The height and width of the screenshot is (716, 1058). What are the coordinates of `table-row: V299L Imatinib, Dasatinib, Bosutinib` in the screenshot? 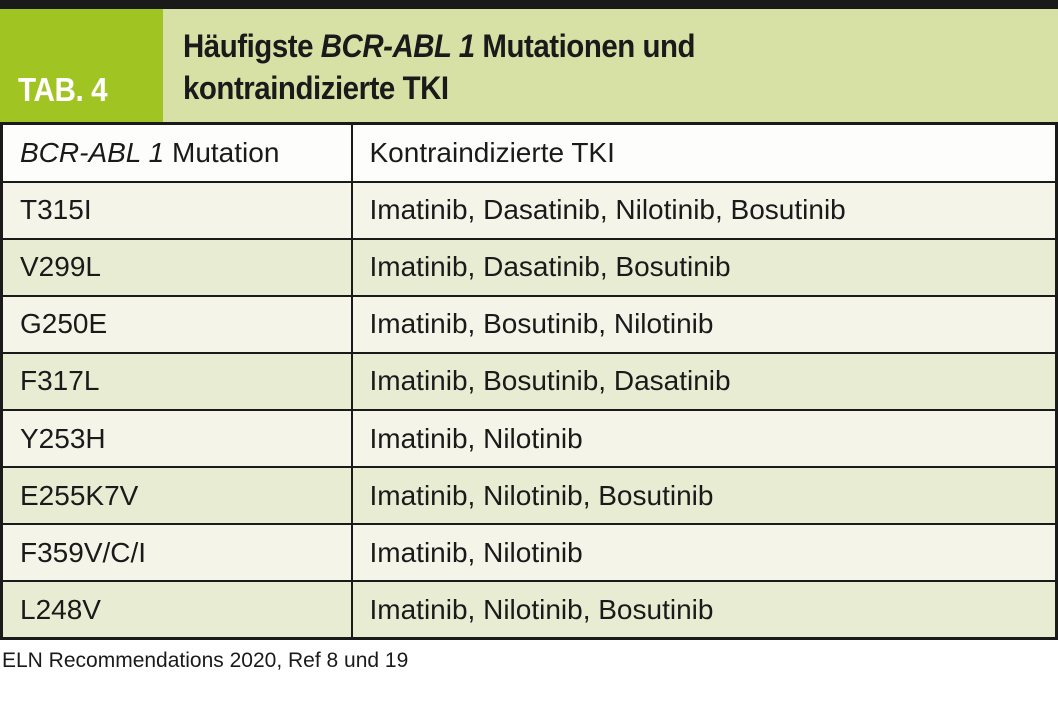 It's located at (529, 267).